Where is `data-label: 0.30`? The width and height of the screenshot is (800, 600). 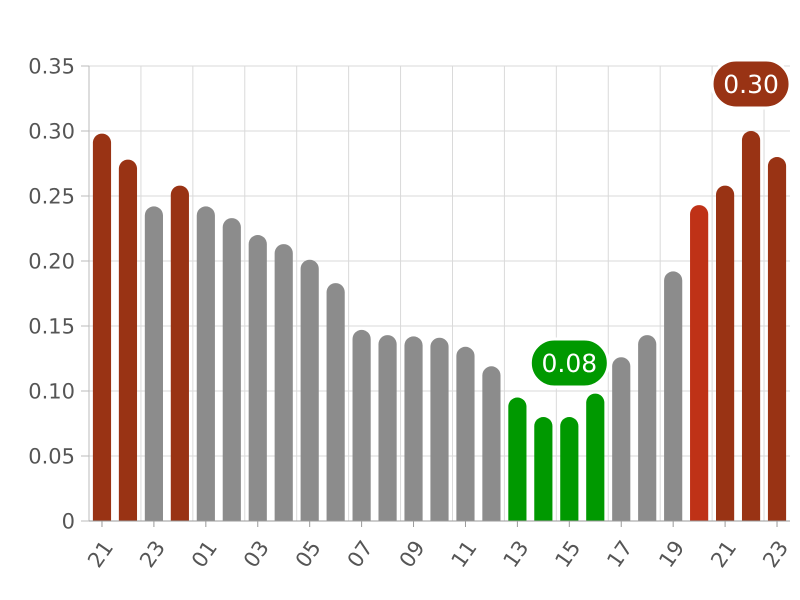
data-label: 0.30 is located at coordinates (751, 84).